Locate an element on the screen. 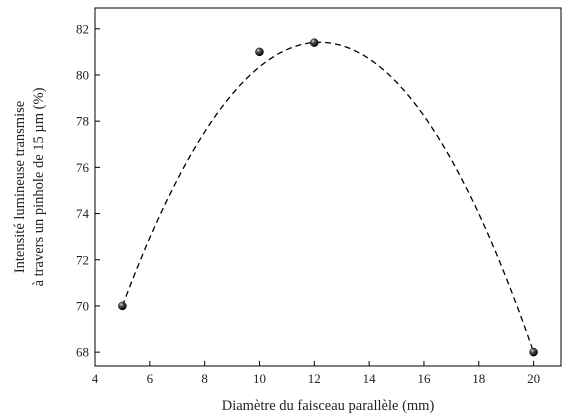  x-tick-label: 14 is located at coordinates (370, 378).